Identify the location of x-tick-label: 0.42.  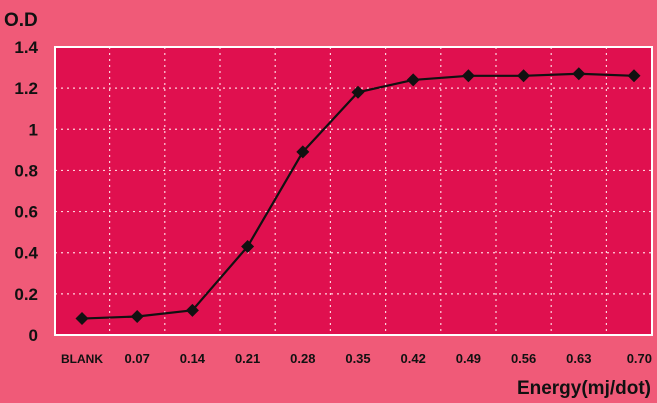
(413, 358).